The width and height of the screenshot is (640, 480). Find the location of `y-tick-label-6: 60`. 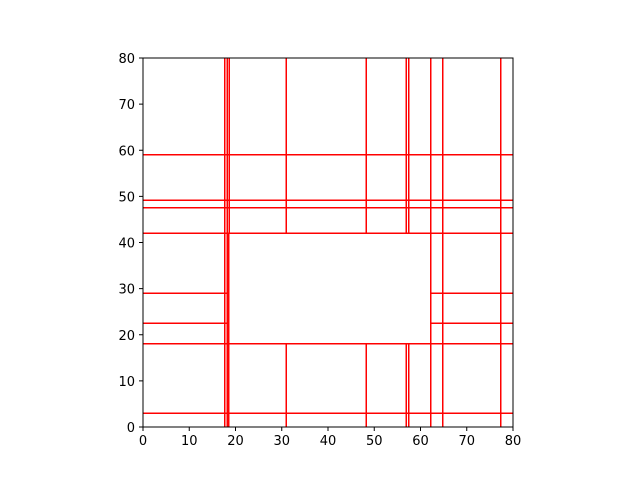

y-tick-label-6: 60 is located at coordinates (126, 151).